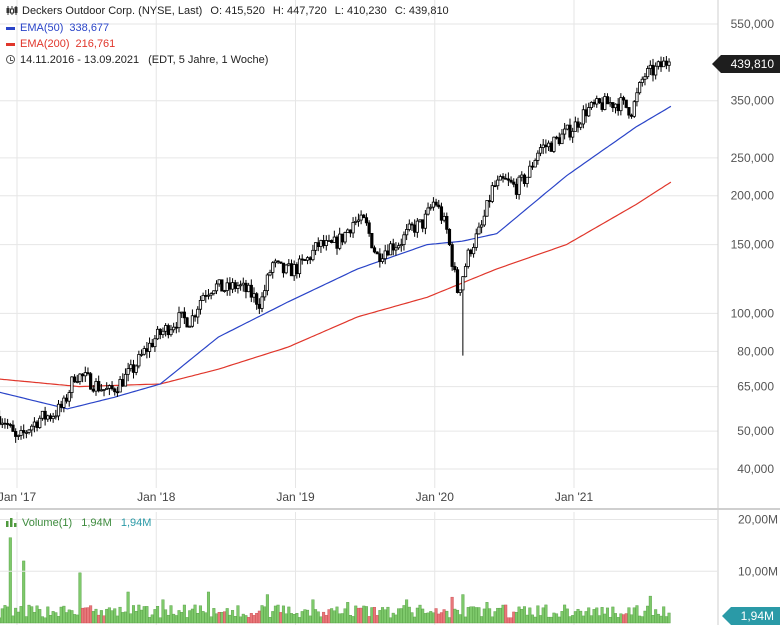  What do you see at coordinates (96, 523) in the screenshot?
I see `volume-value-1: 1,94M` at bounding box center [96, 523].